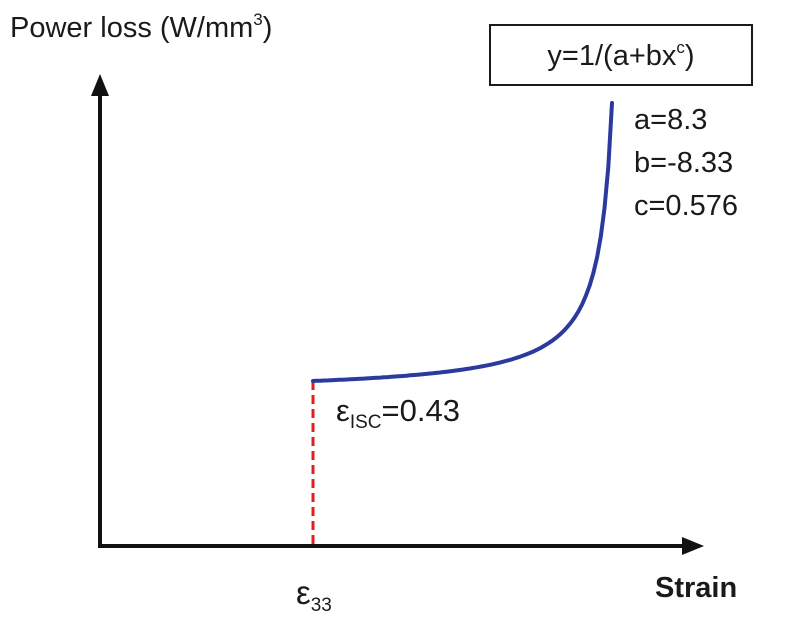  What do you see at coordinates (314, 595) in the screenshot?
I see `x-tick-label-e33: ε33` at bounding box center [314, 595].